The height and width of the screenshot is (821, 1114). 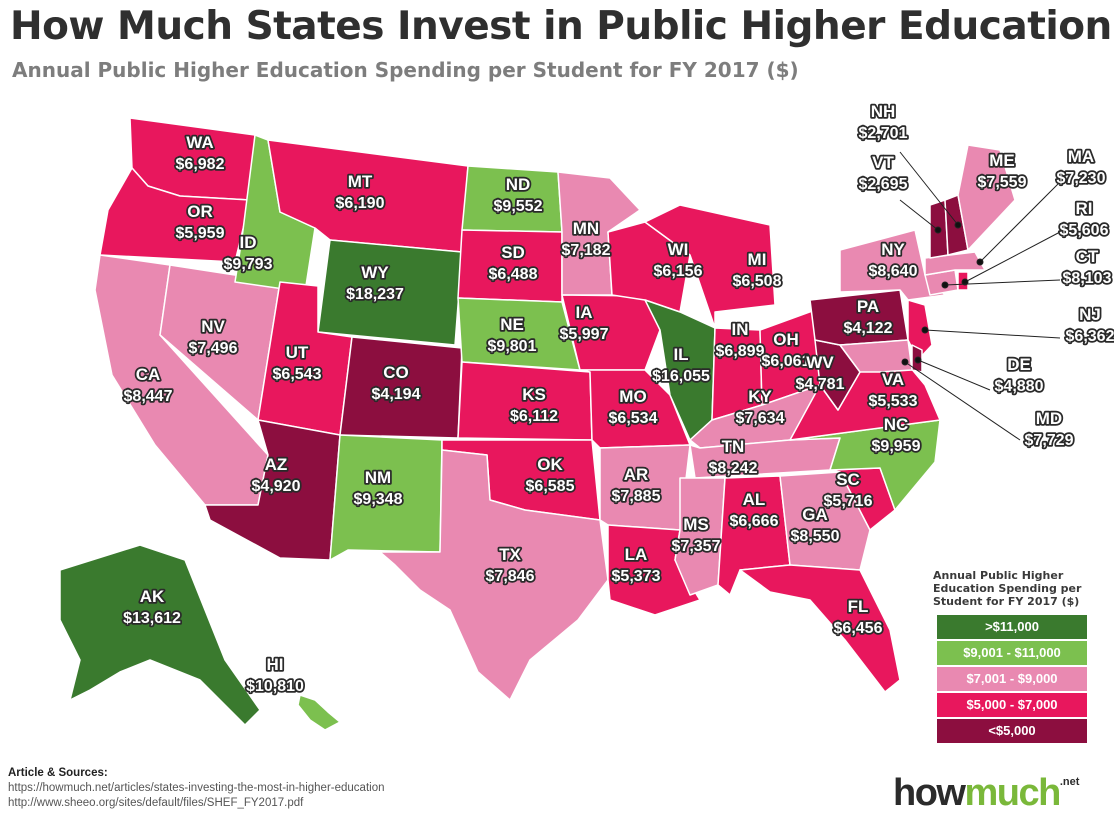 I want to click on state-value-ak: $13,612, so click(x=152, y=618).